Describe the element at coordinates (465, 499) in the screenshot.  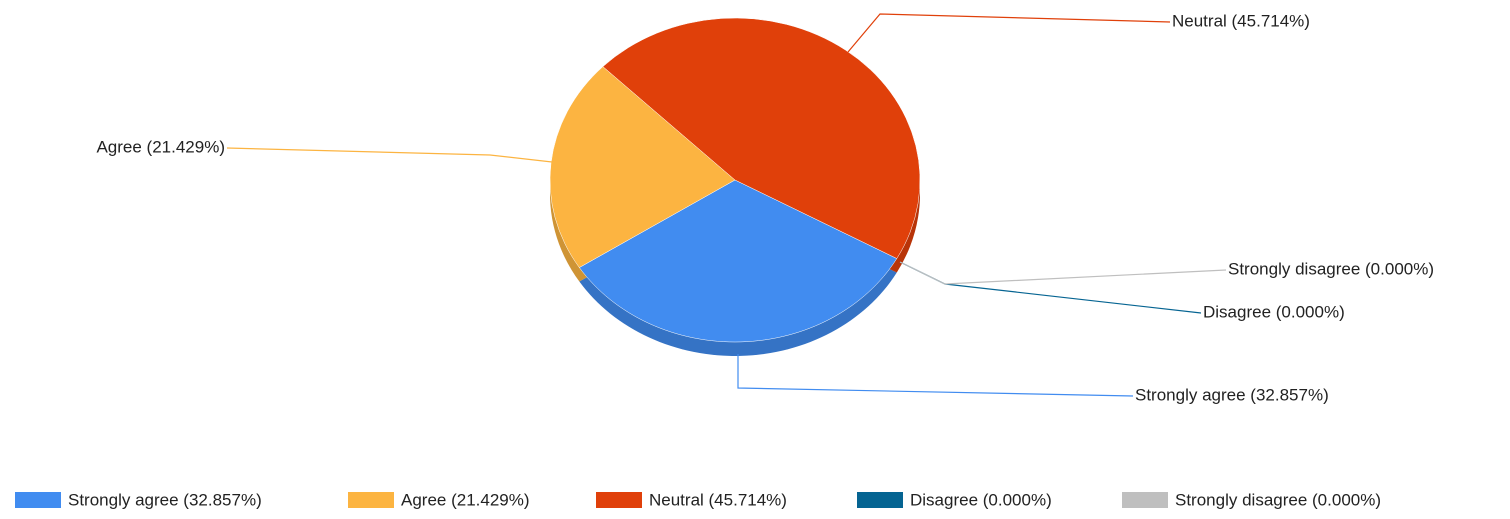
I see `legend-label: Agree (21.429%)` at that location.